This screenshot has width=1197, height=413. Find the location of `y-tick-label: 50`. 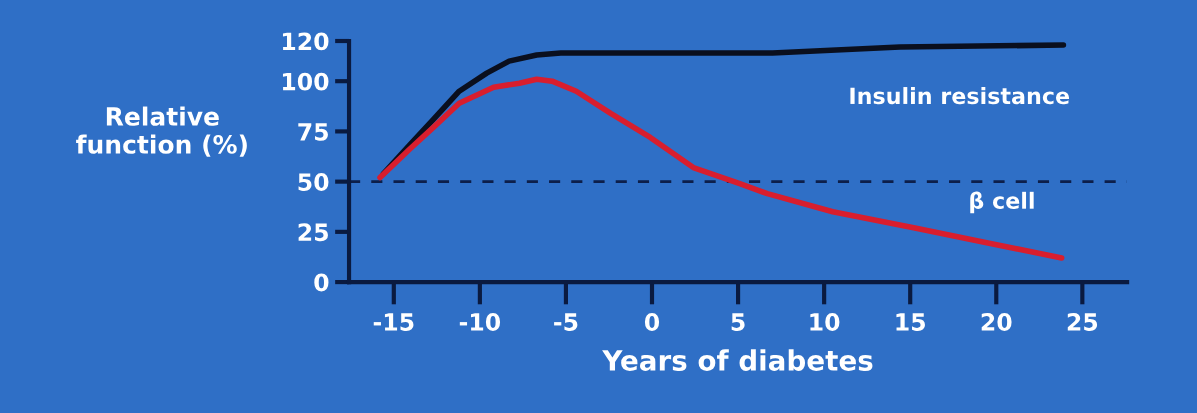

y-tick-label: 50 is located at coordinates (313, 182).